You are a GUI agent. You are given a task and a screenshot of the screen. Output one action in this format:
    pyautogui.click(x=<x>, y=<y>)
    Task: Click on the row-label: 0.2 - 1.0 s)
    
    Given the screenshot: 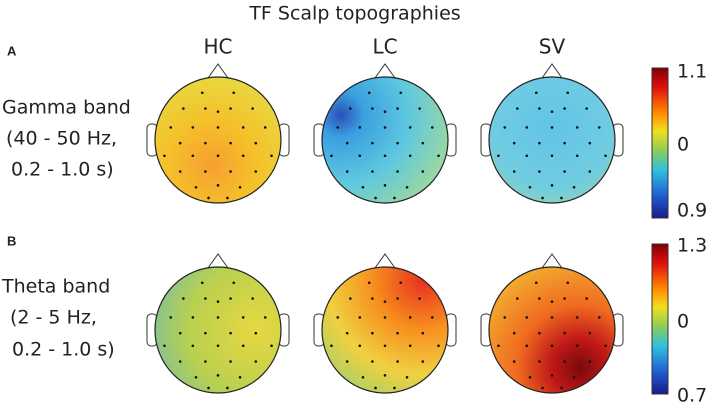 What is the action you would take?
    pyautogui.click(x=63, y=350)
    